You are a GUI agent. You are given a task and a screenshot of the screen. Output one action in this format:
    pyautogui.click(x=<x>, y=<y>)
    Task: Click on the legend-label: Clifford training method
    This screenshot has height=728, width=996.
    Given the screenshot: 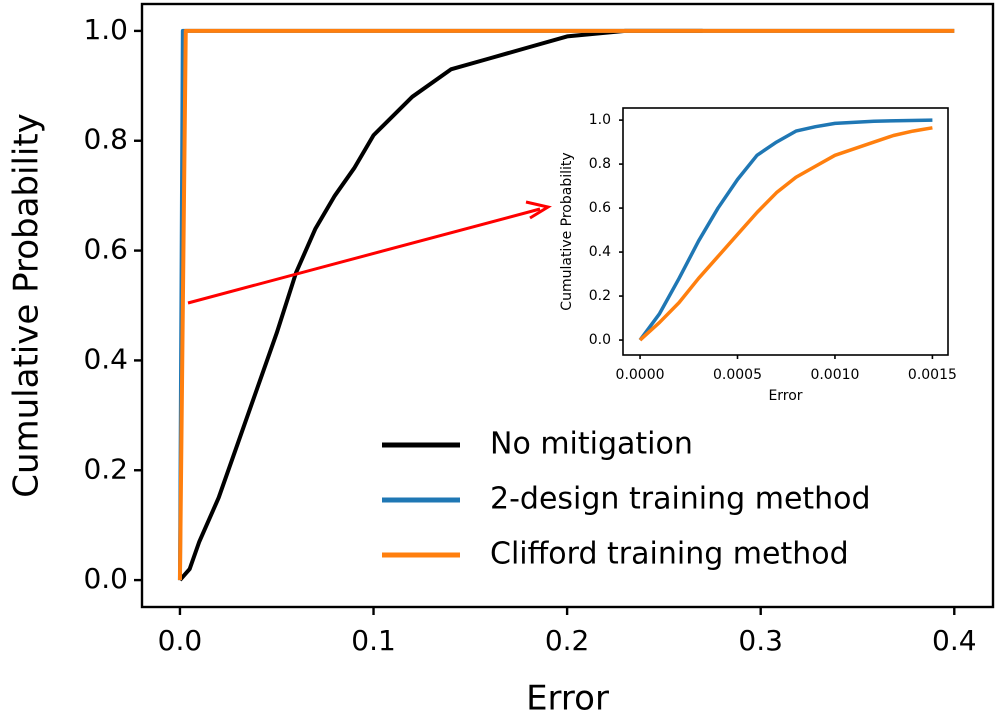 What is the action you would take?
    pyautogui.click(x=669, y=554)
    